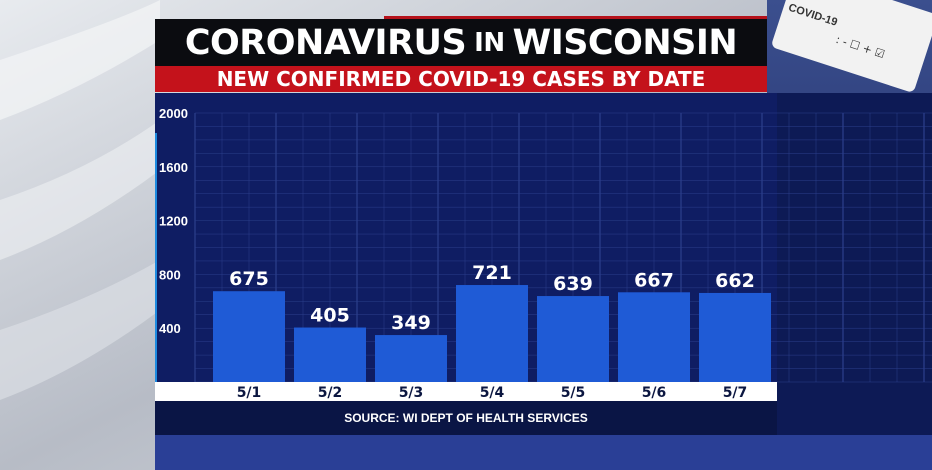 Image resolution: width=932 pixels, height=470 pixels. I want to click on y-tick-label: 1200, so click(173, 221).